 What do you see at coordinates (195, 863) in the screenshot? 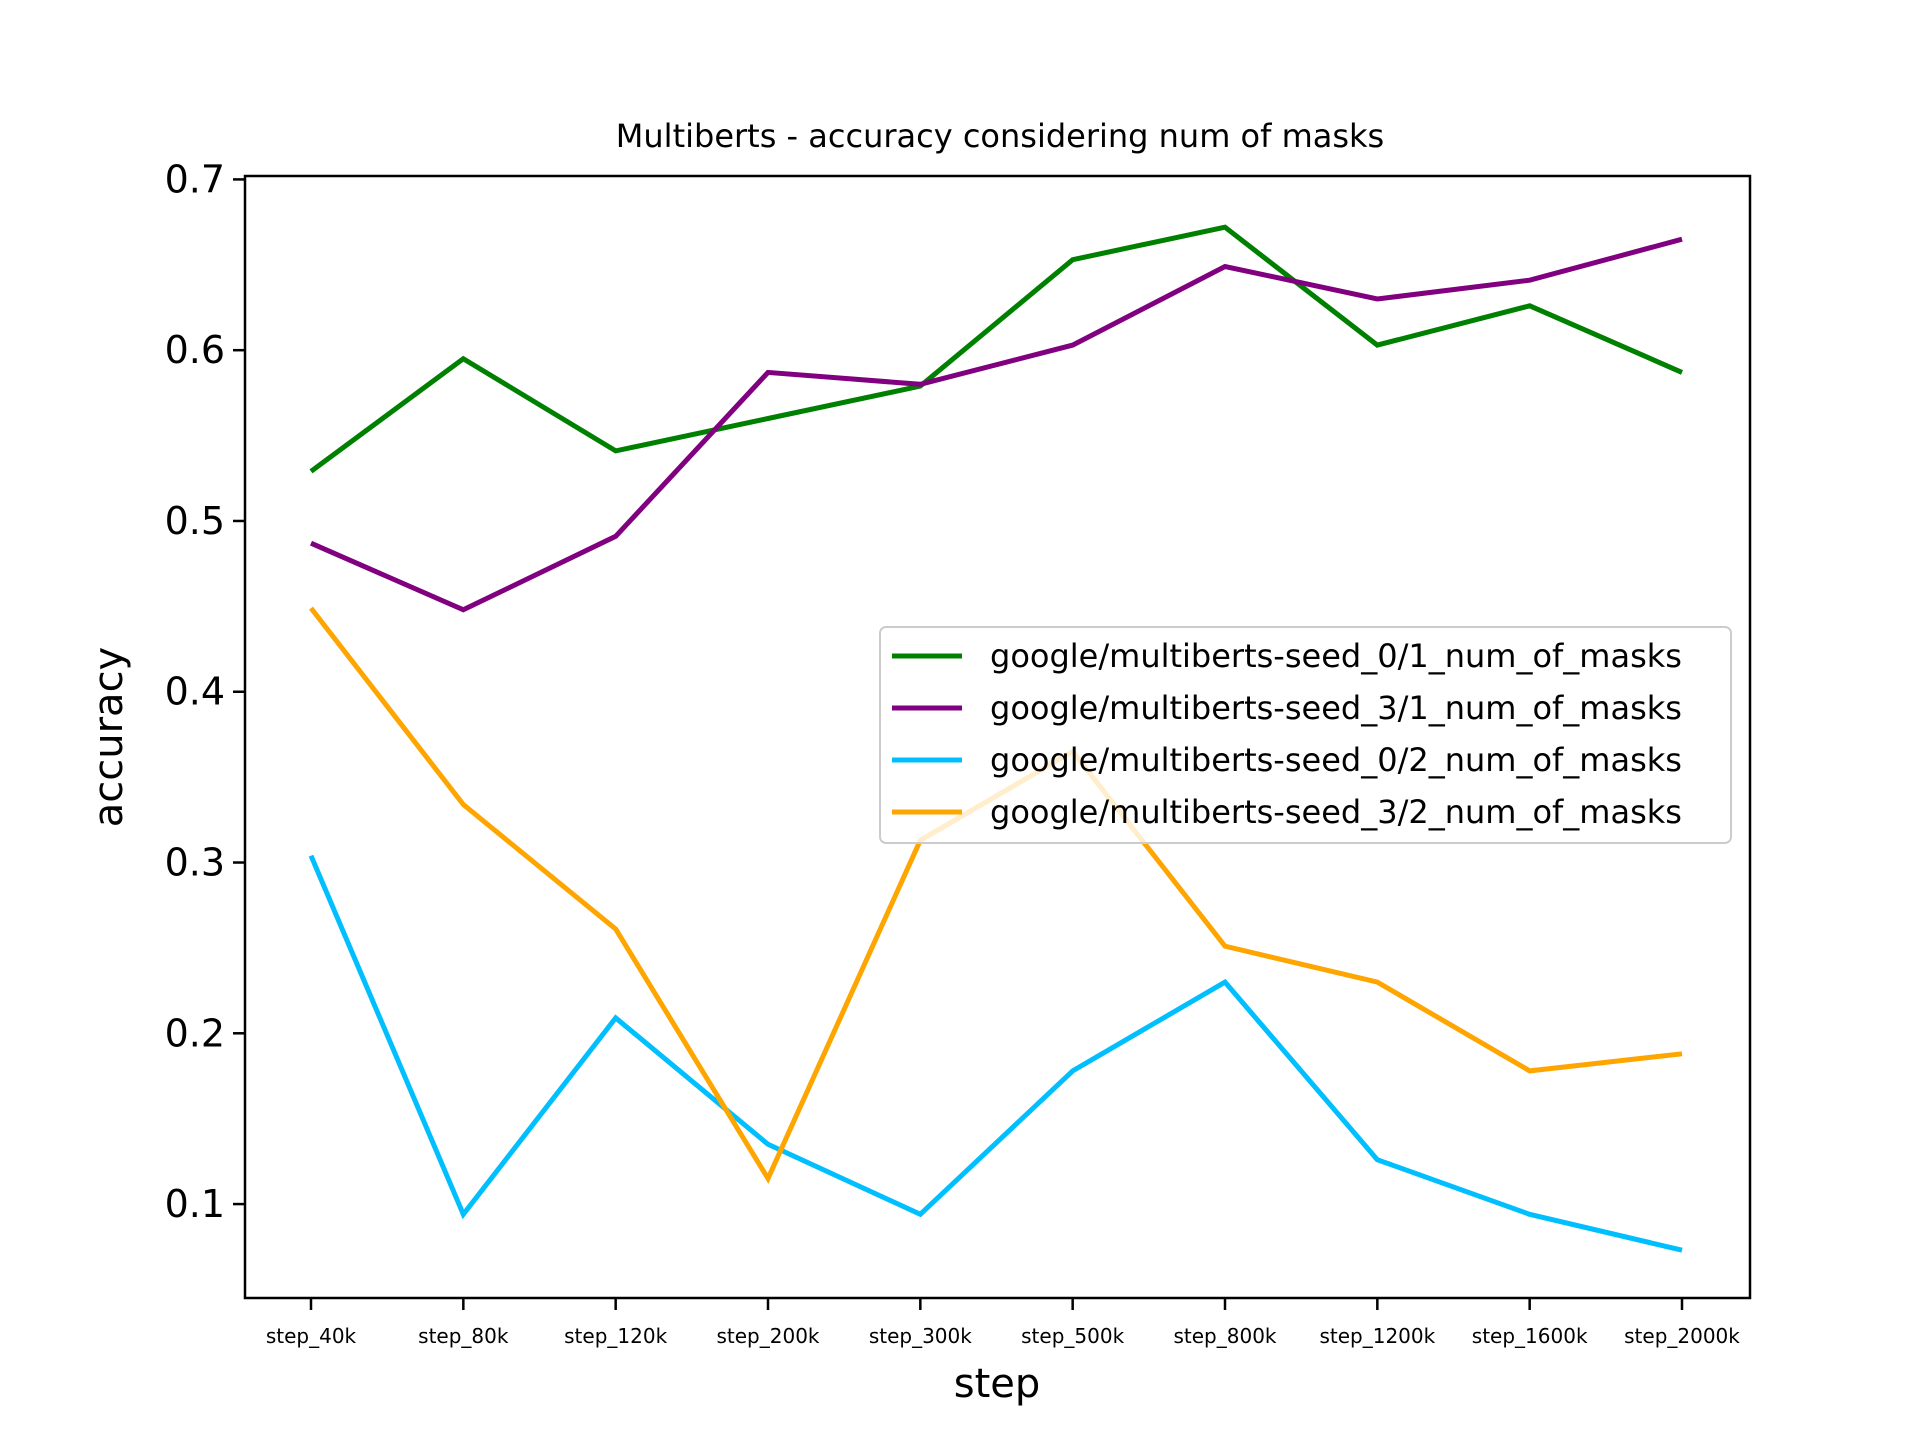
I see `y-tick-label: 0.3` at bounding box center [195, 863].